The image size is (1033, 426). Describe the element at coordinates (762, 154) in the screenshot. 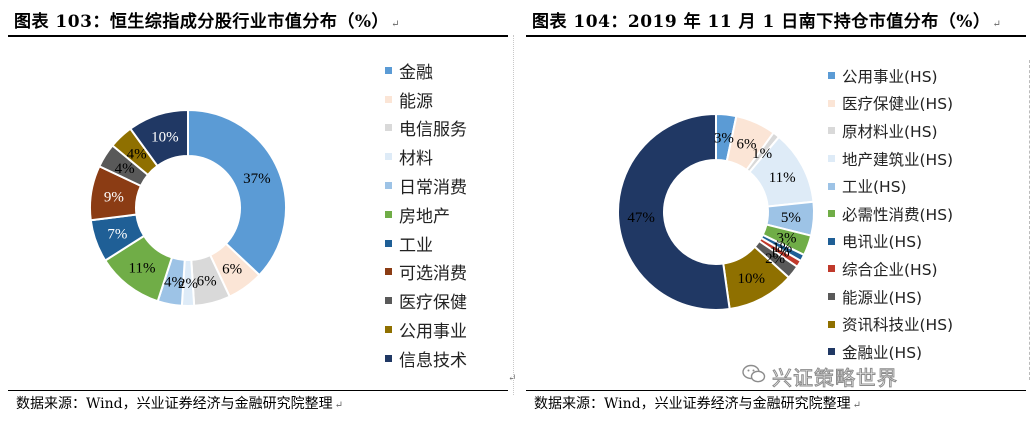

I see `right-data-label-3: 1%` at that location.